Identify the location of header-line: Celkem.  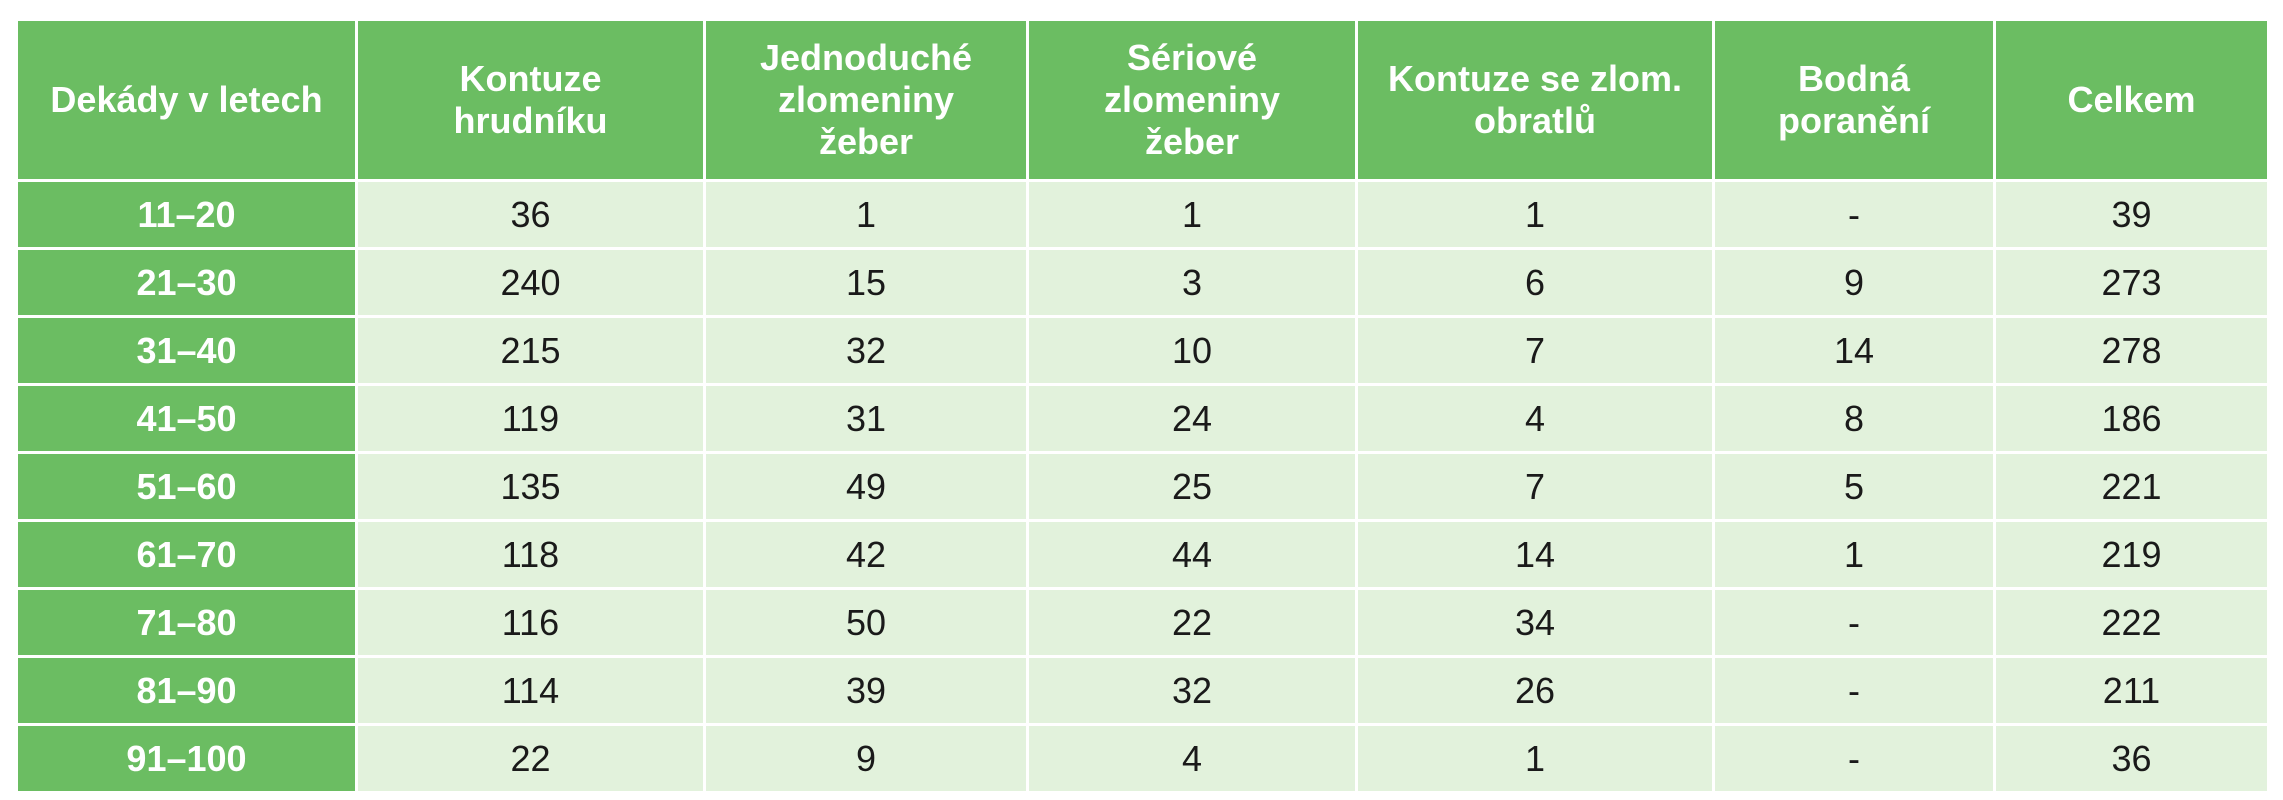
(2131, 99).